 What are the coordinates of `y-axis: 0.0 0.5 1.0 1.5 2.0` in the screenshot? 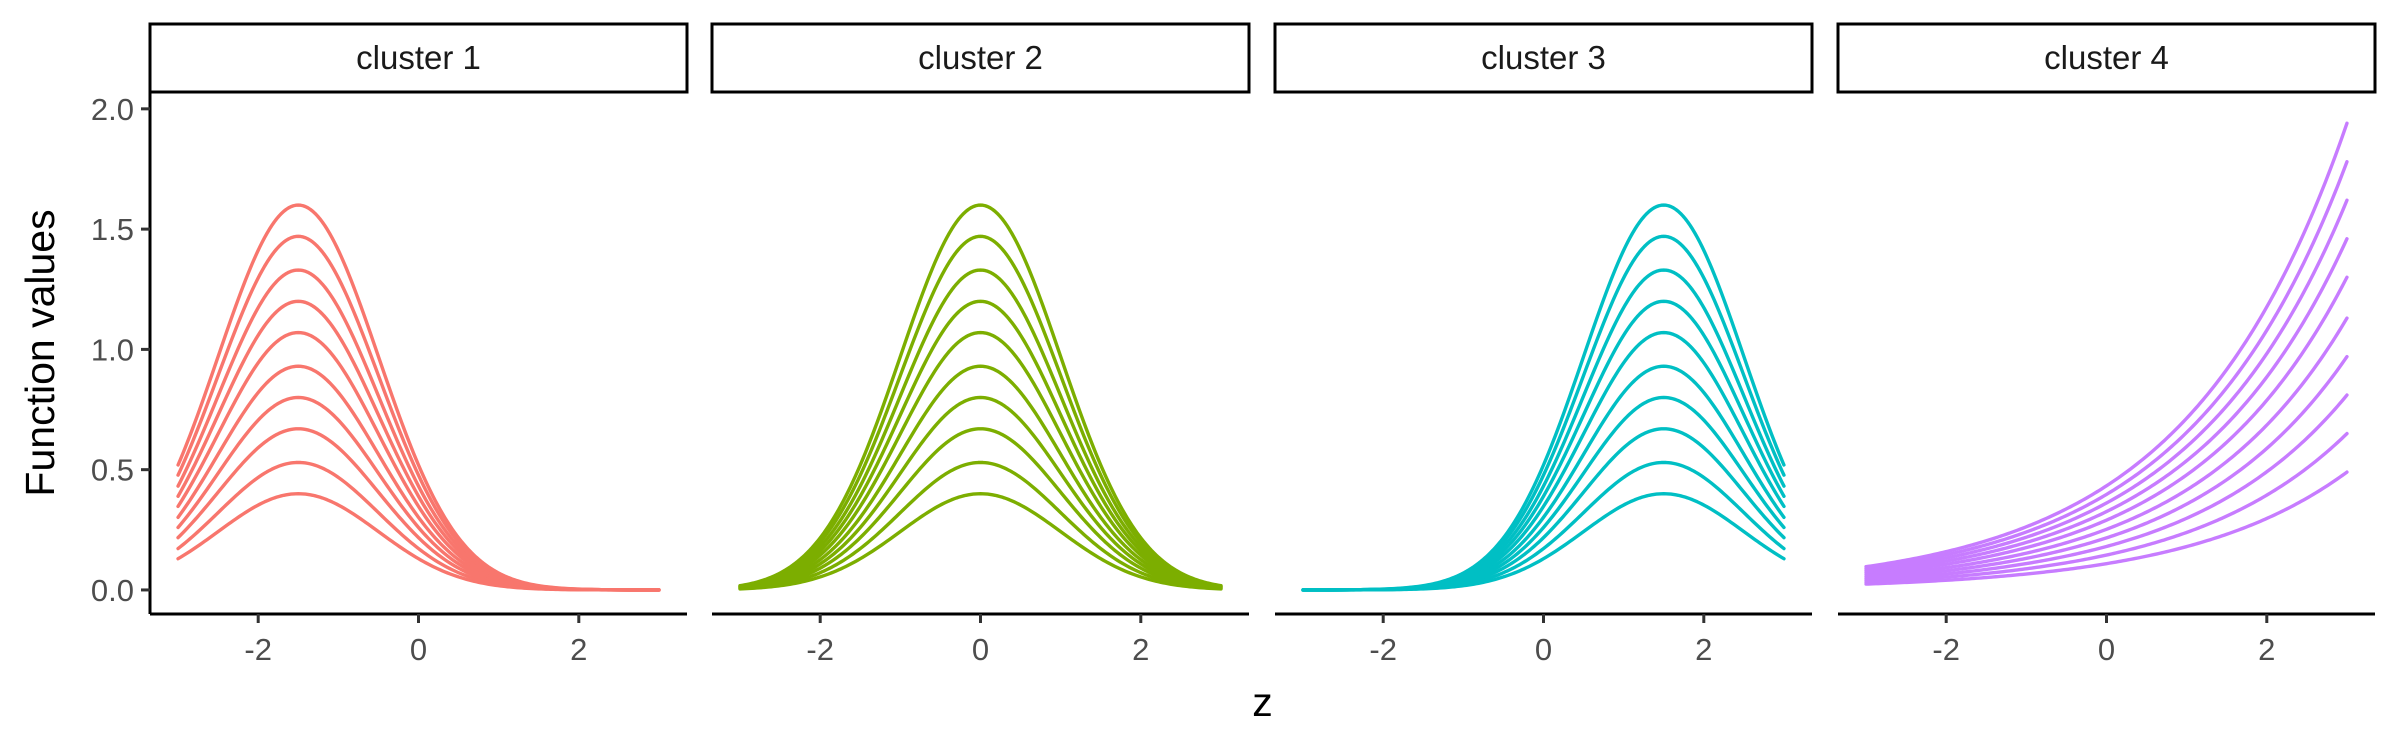 It's located at (121, 353).